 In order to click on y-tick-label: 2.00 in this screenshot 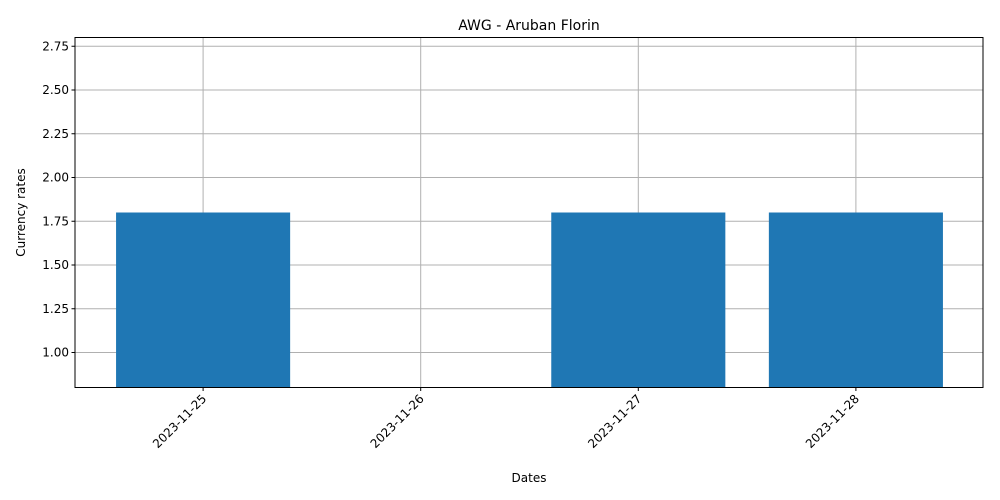, I will do `click(55, 178)`.